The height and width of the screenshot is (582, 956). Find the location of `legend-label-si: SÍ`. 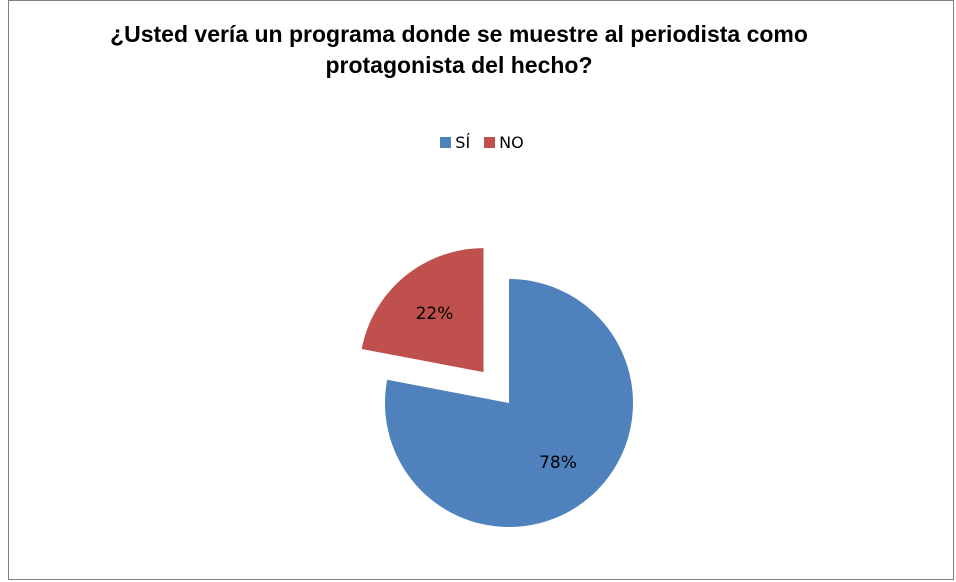

legend-label-si: SÍ is located at coordinates (463, 142).